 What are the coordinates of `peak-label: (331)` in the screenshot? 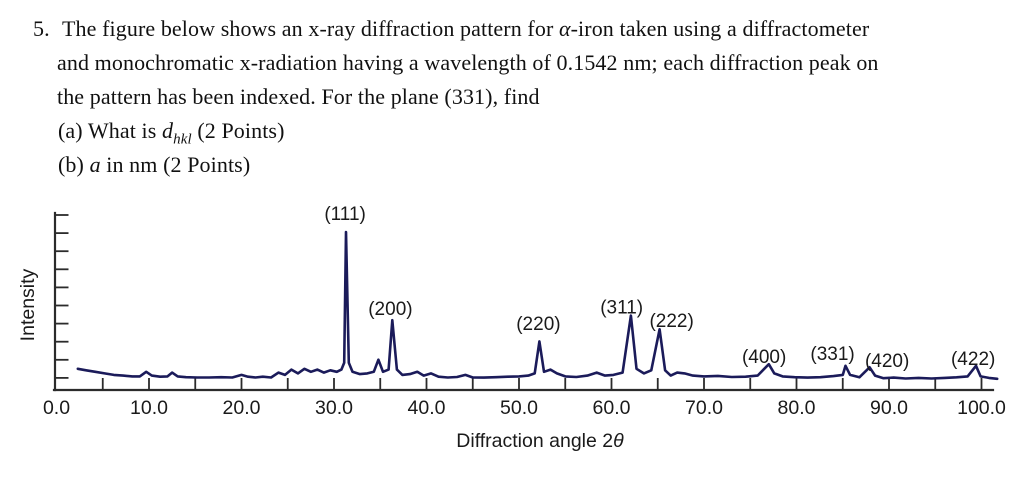 It's located at (832, 354).